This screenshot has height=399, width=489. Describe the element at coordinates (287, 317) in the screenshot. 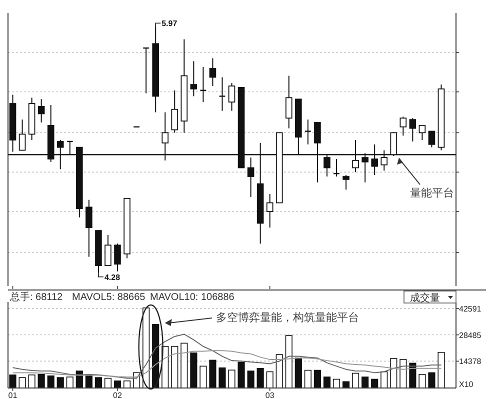

I see `annotation: 多空博弈量能，构筑量能平台` at that location.